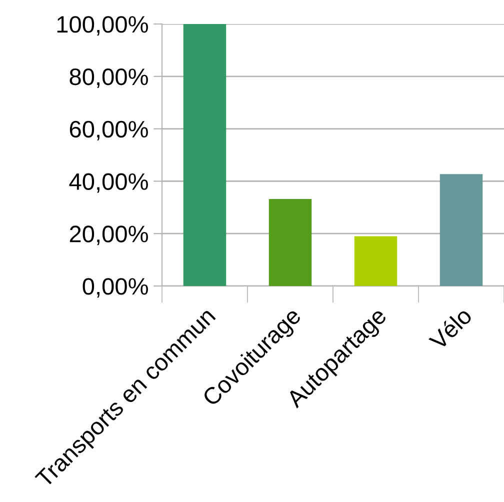 Image resolution: width=504 pixels, height=502 pixels. I want to click on y-tick-label: 40,00%, so click(108, 183).